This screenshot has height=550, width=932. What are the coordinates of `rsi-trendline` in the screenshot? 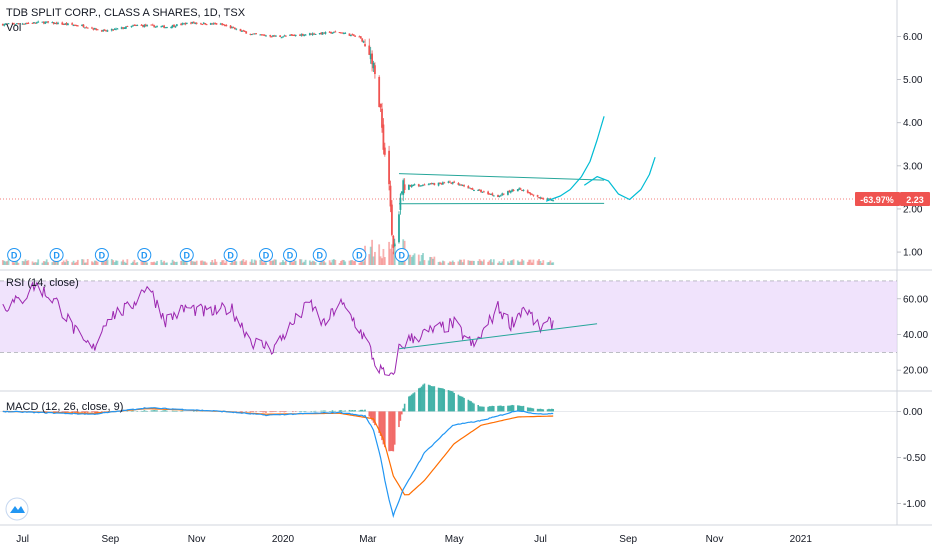 It's located at (498, 336).